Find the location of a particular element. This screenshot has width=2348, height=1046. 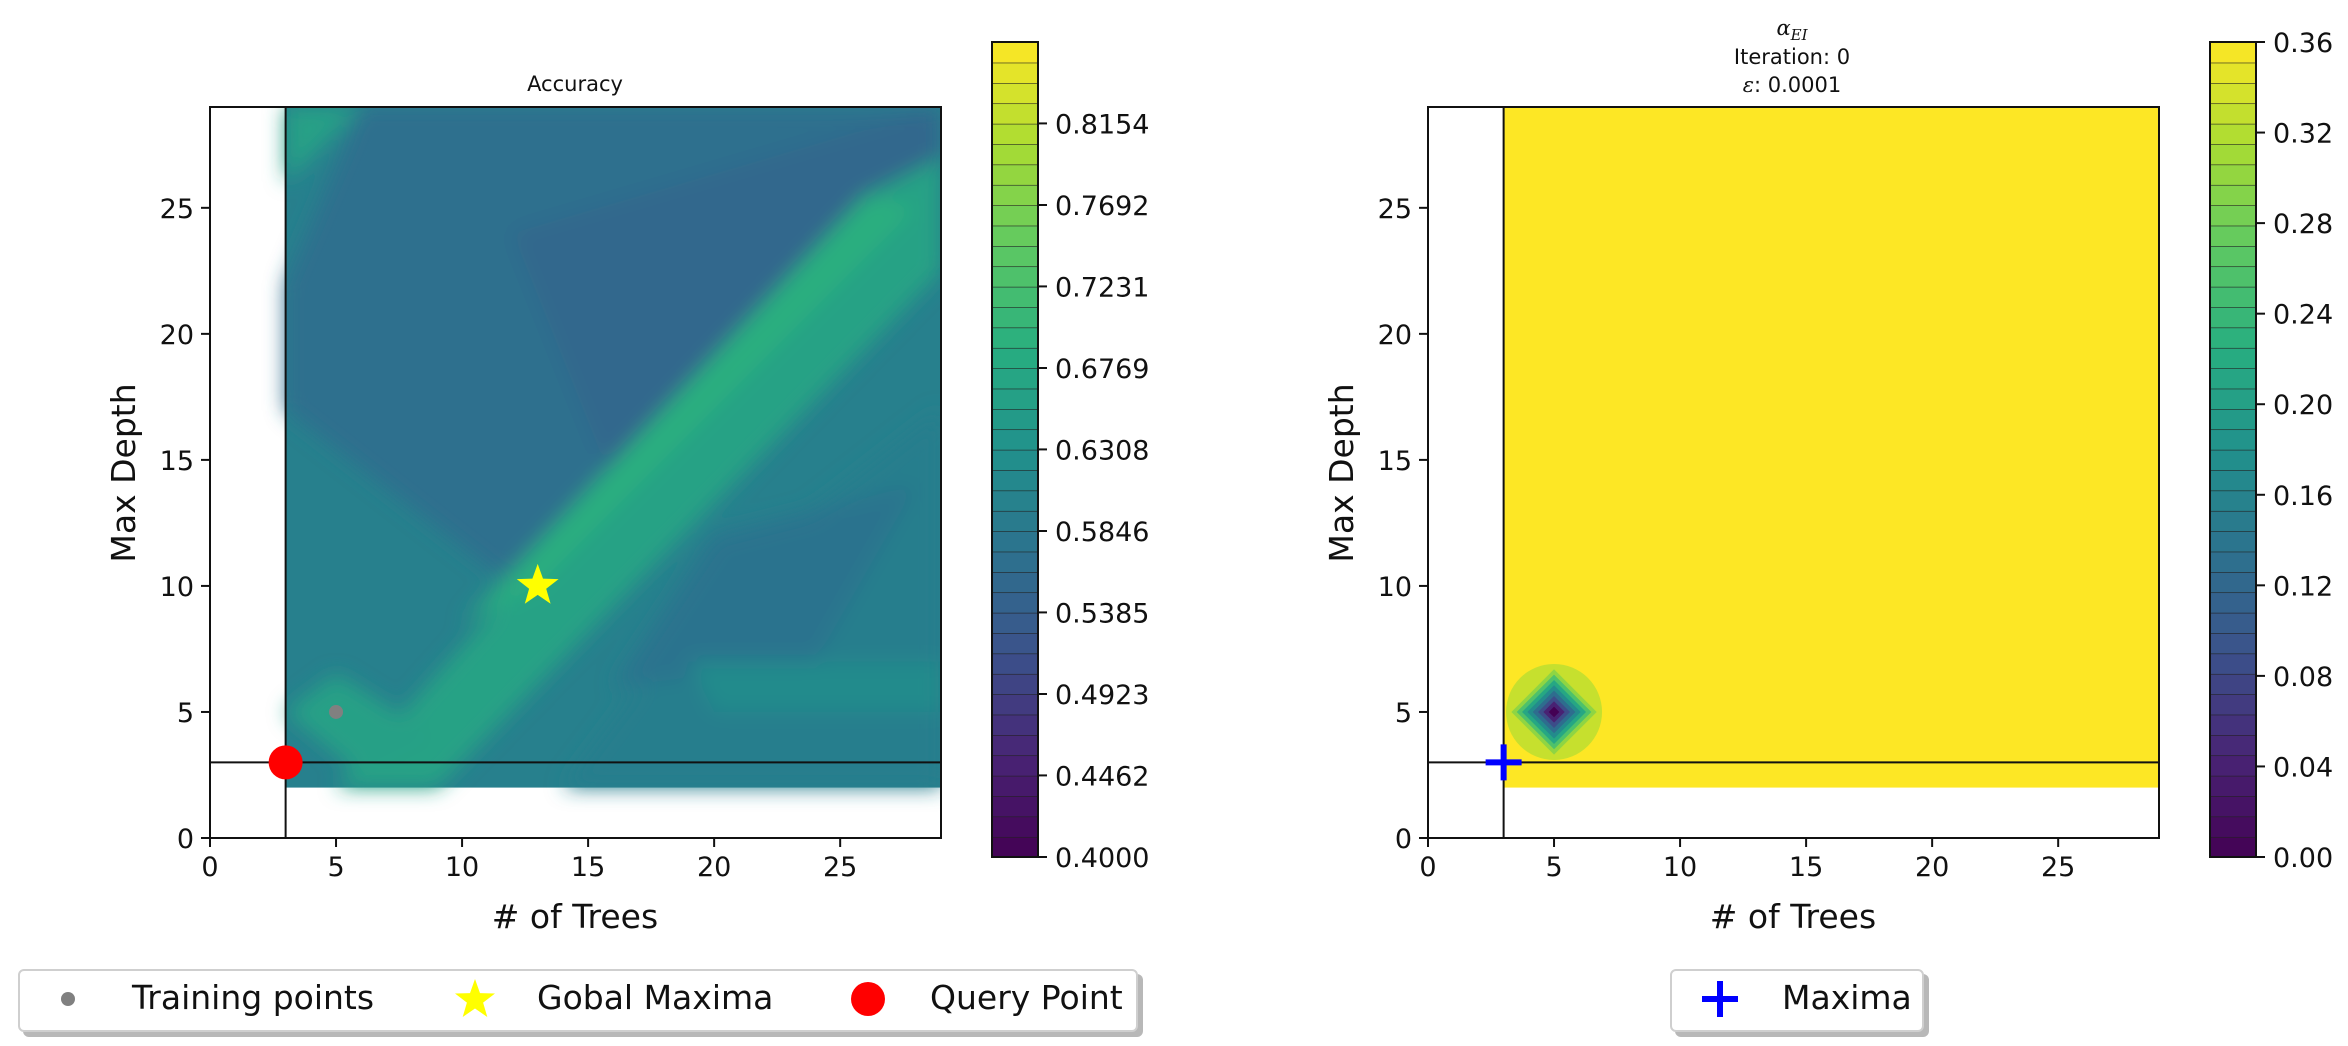

acquisition-xtick-label: 0 is located at coordinates (1427, 867).